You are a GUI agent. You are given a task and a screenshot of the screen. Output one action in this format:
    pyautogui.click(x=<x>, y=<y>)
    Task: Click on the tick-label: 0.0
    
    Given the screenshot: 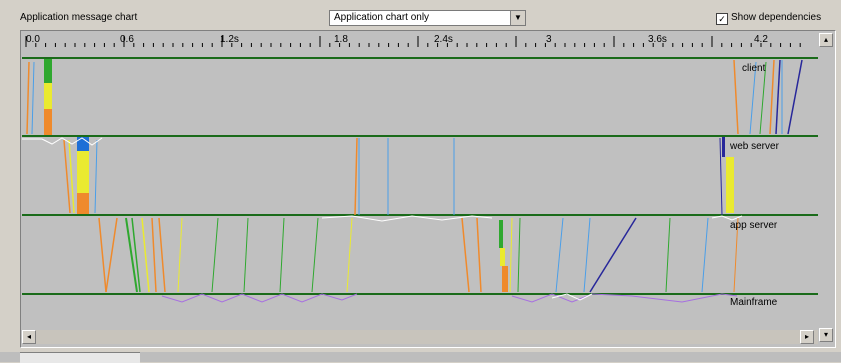 What is the action you would take?
    pyautogui.click(x=33, y=39)
    